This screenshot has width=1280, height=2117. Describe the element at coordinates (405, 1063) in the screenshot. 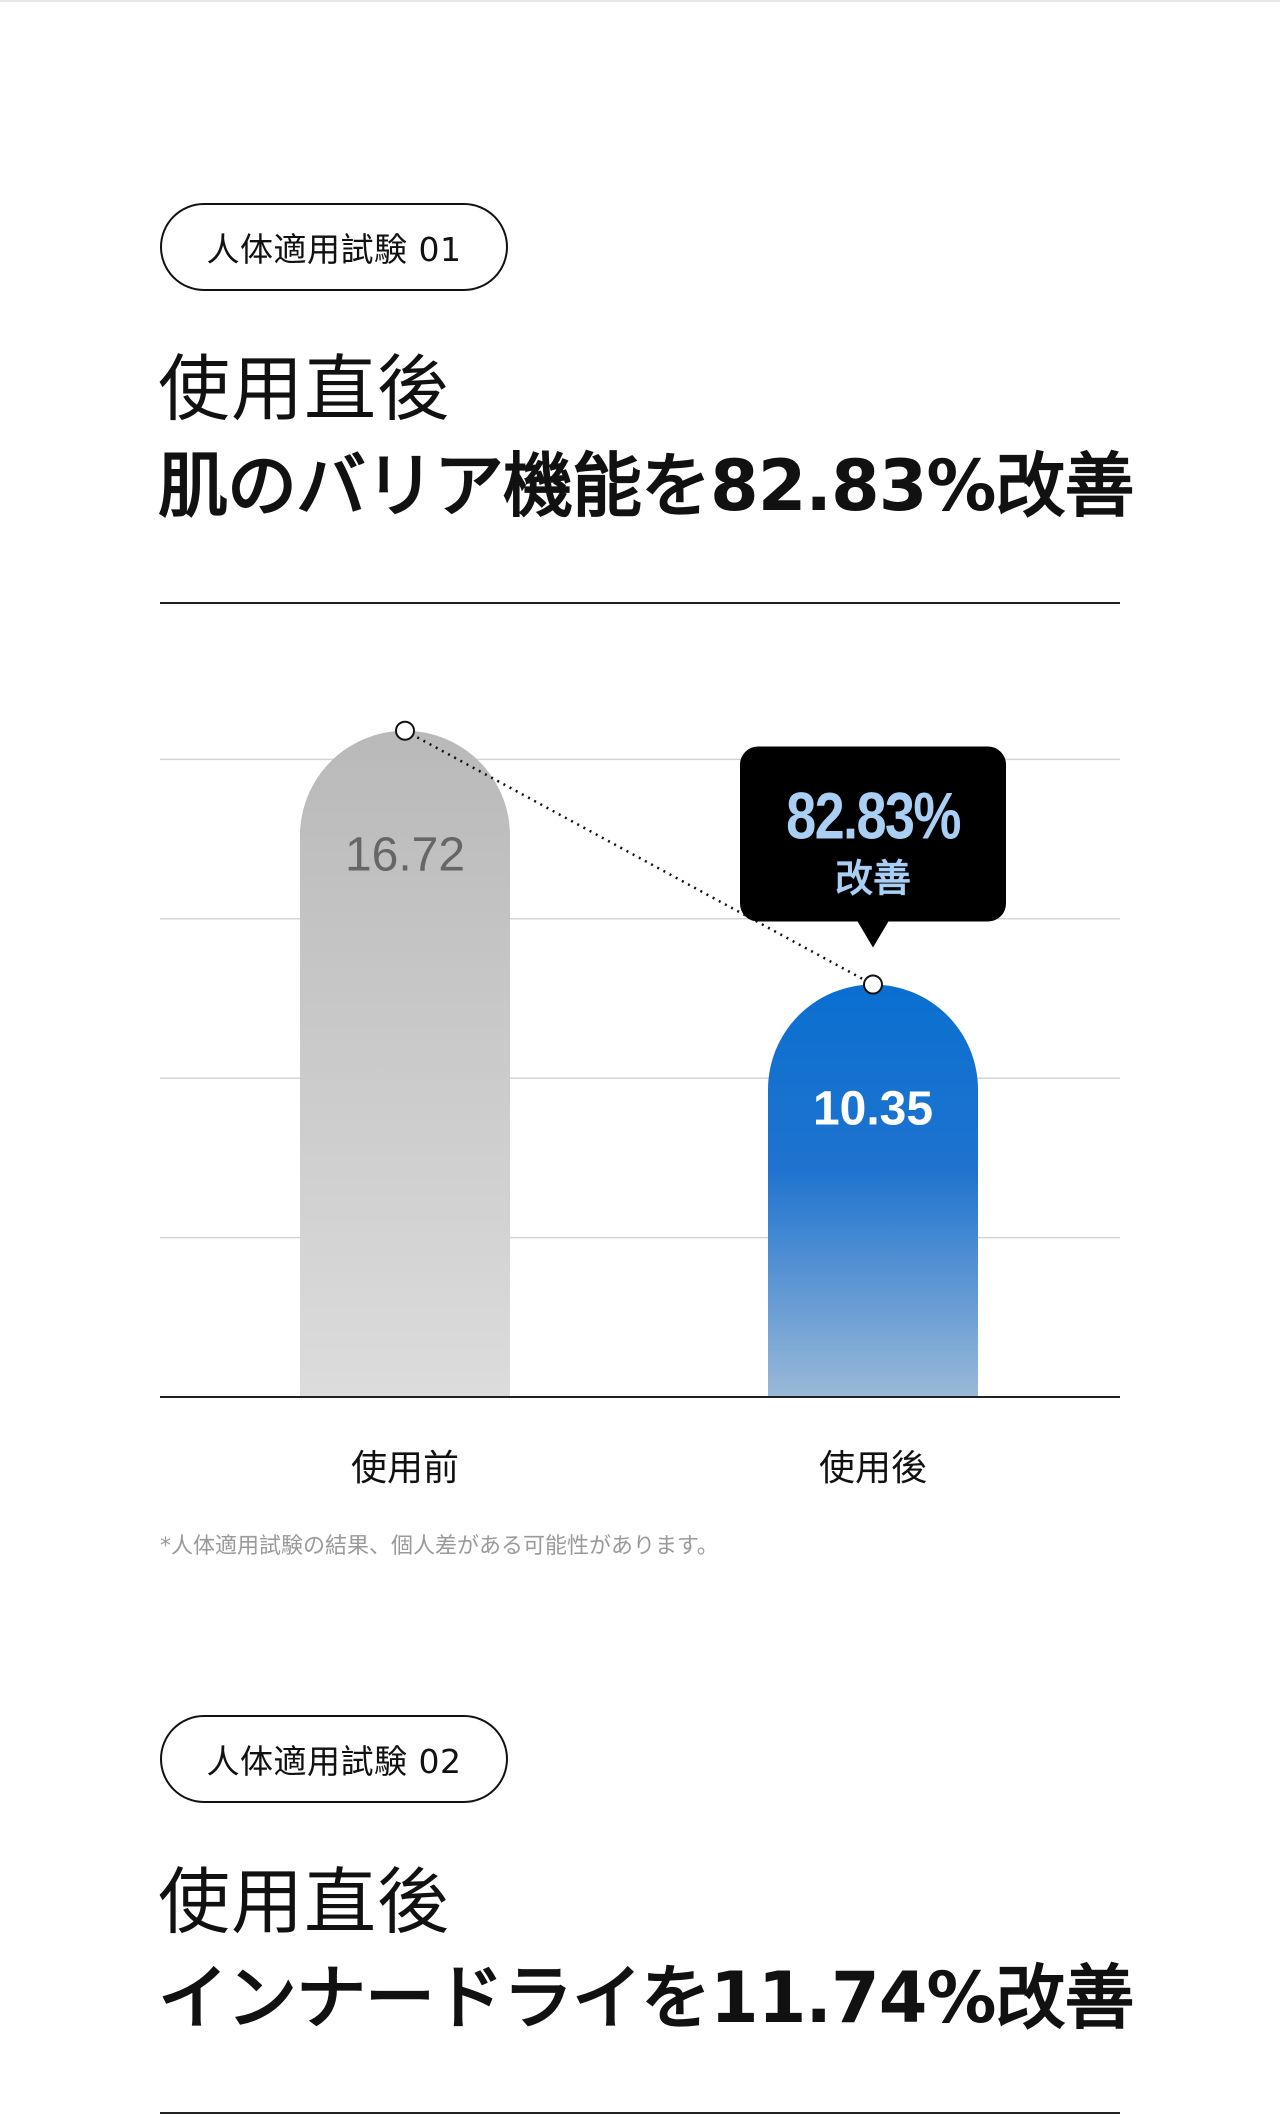

I see `bar-before` at that location.